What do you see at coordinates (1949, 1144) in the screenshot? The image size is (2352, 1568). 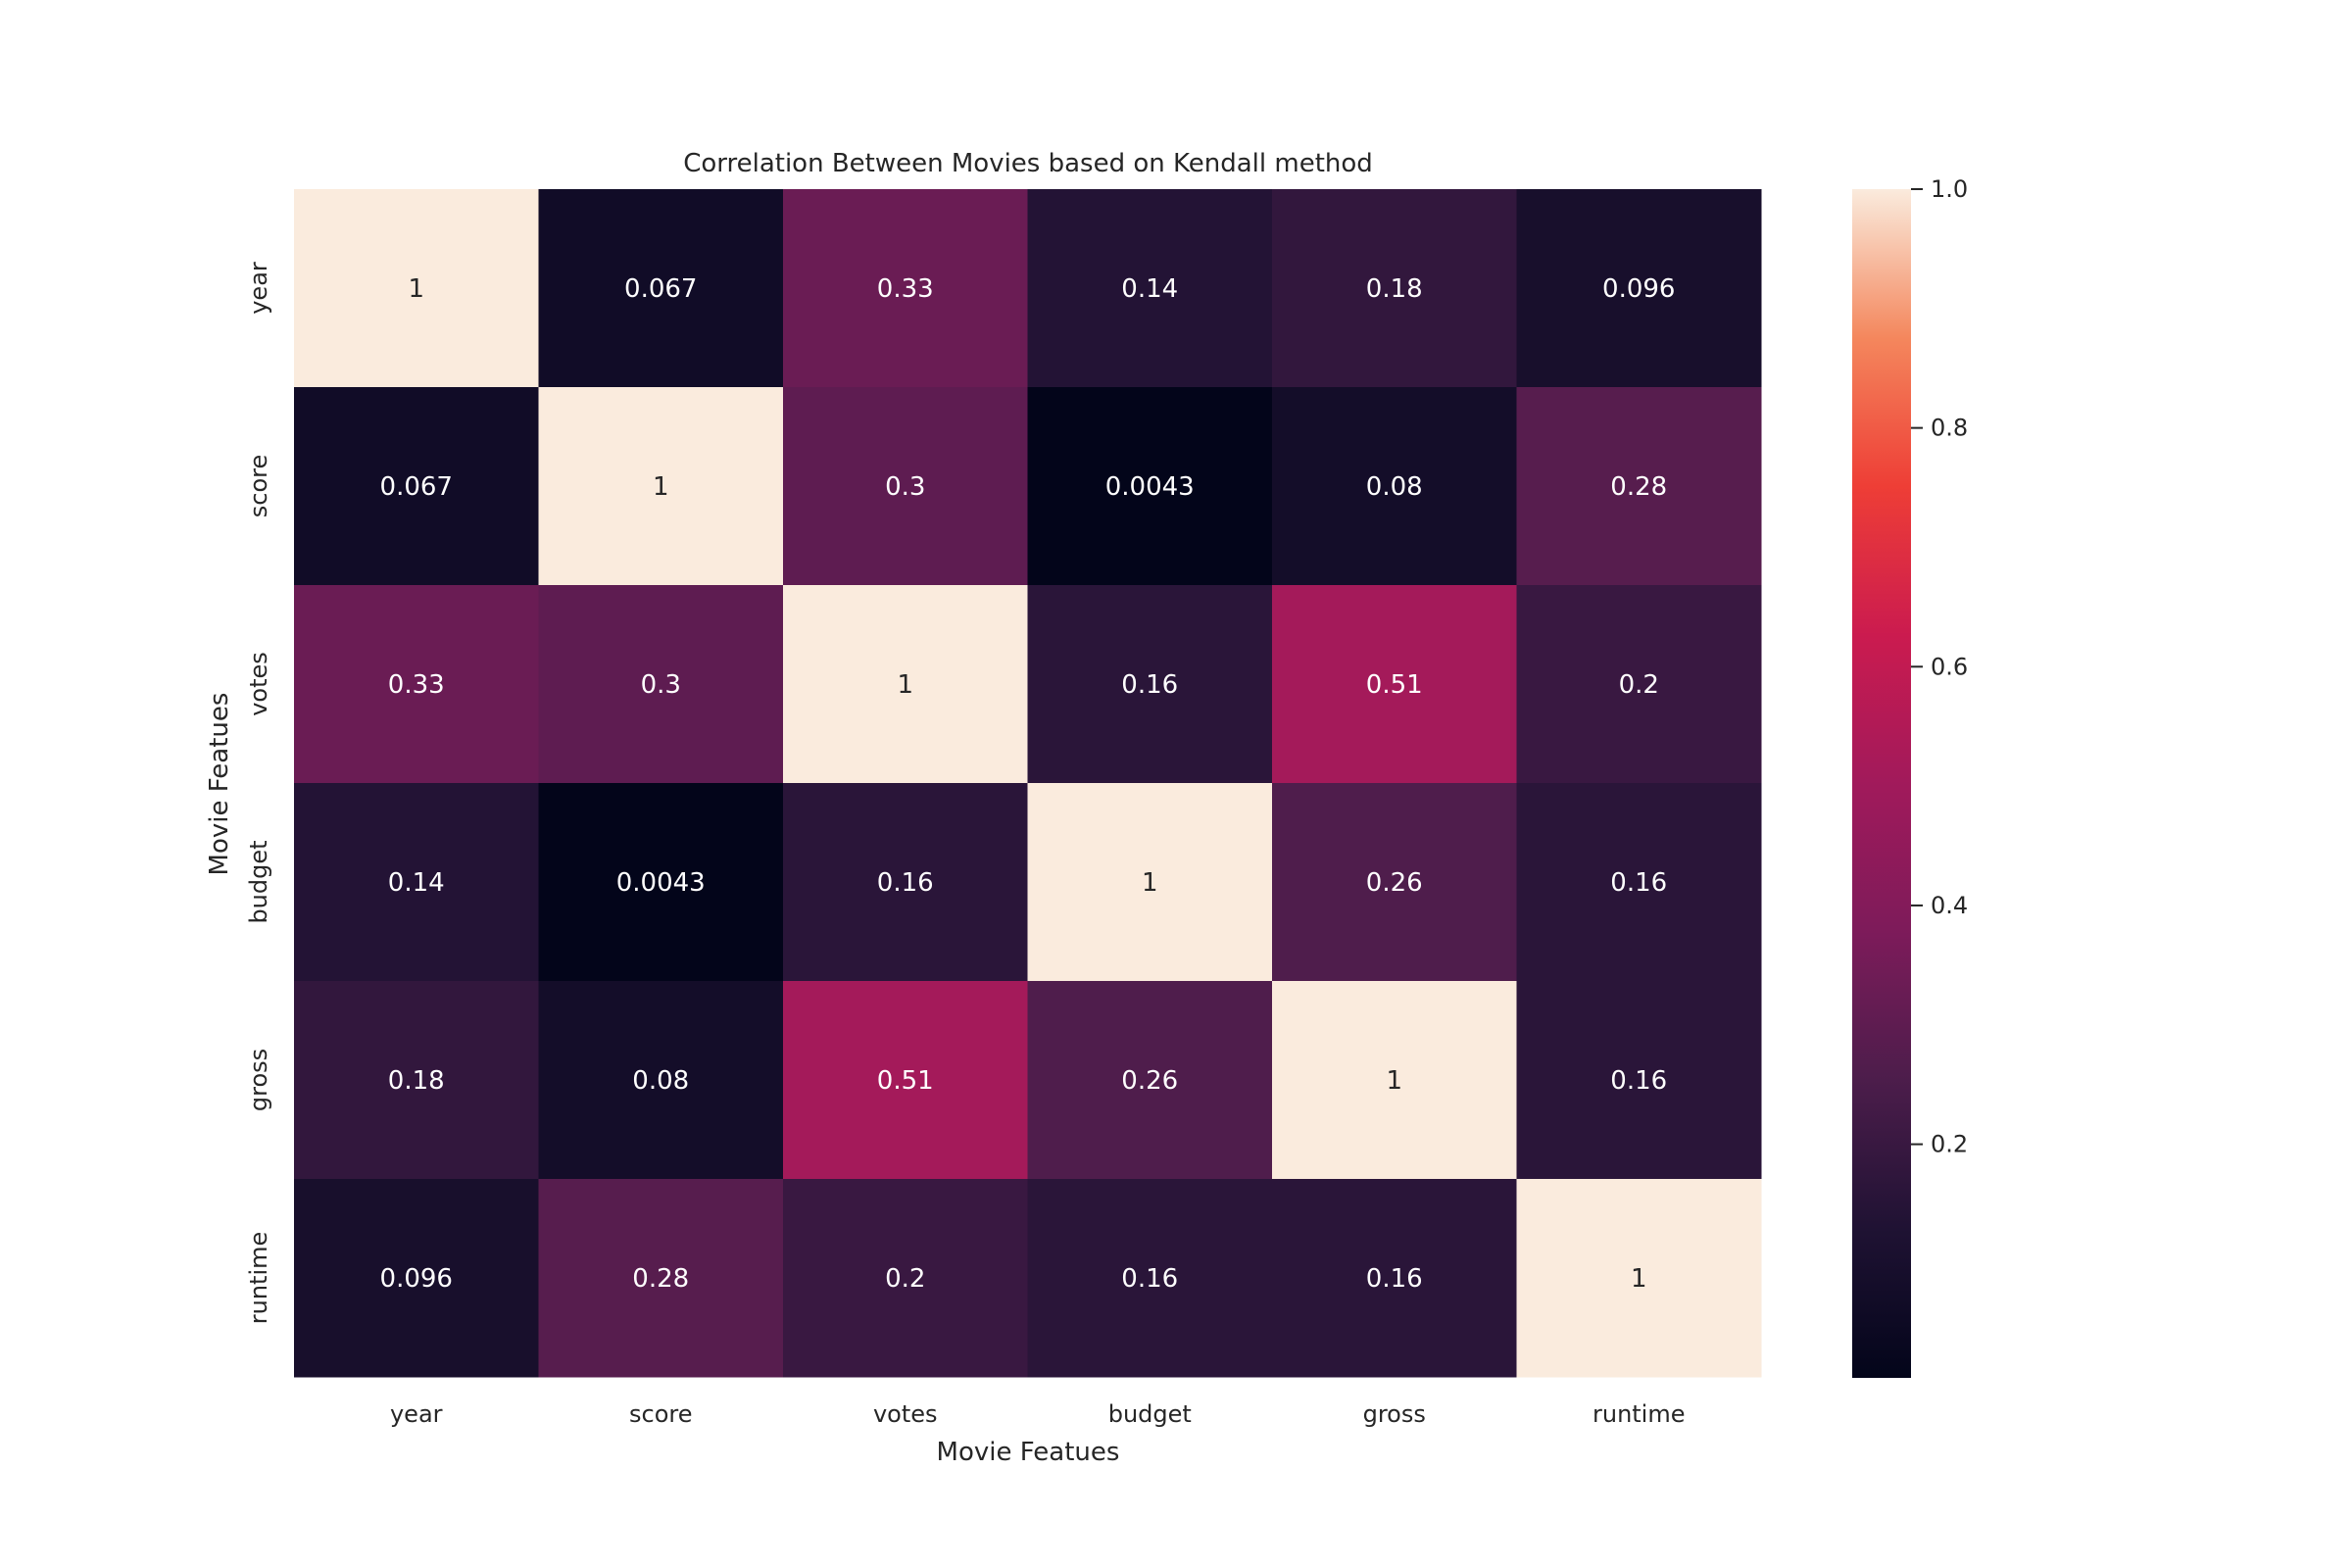 I see `colorbar-tick-label: 0.2` at bounding box center [1949, 1144].